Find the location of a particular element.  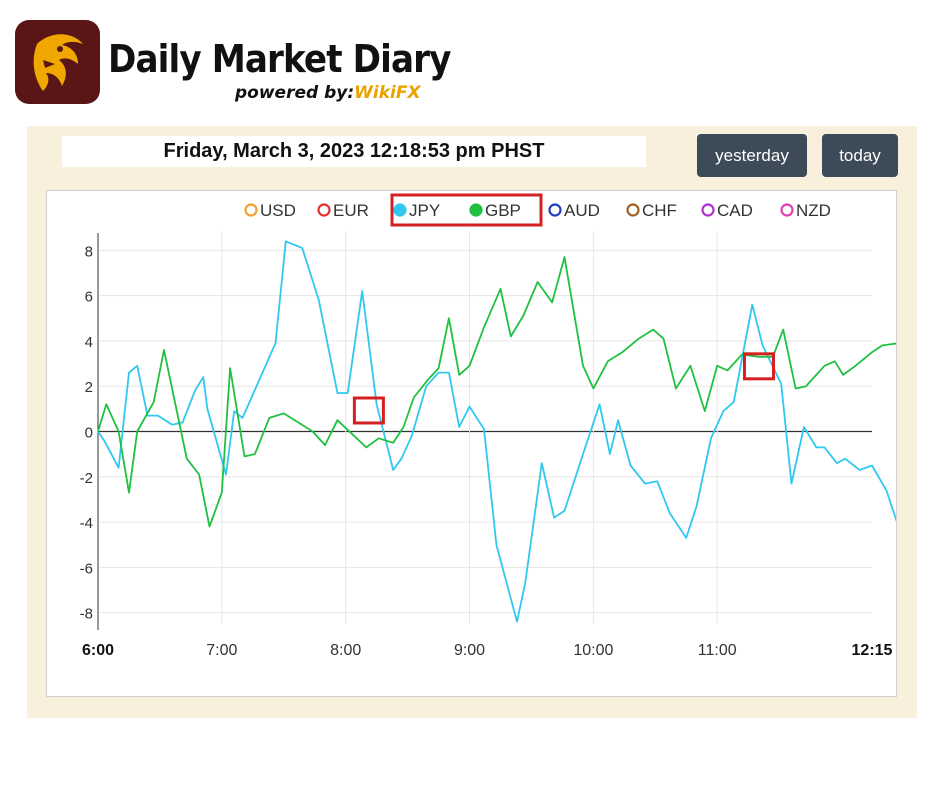

legend-item-cad: CAD is located at coordinates (727, 210).